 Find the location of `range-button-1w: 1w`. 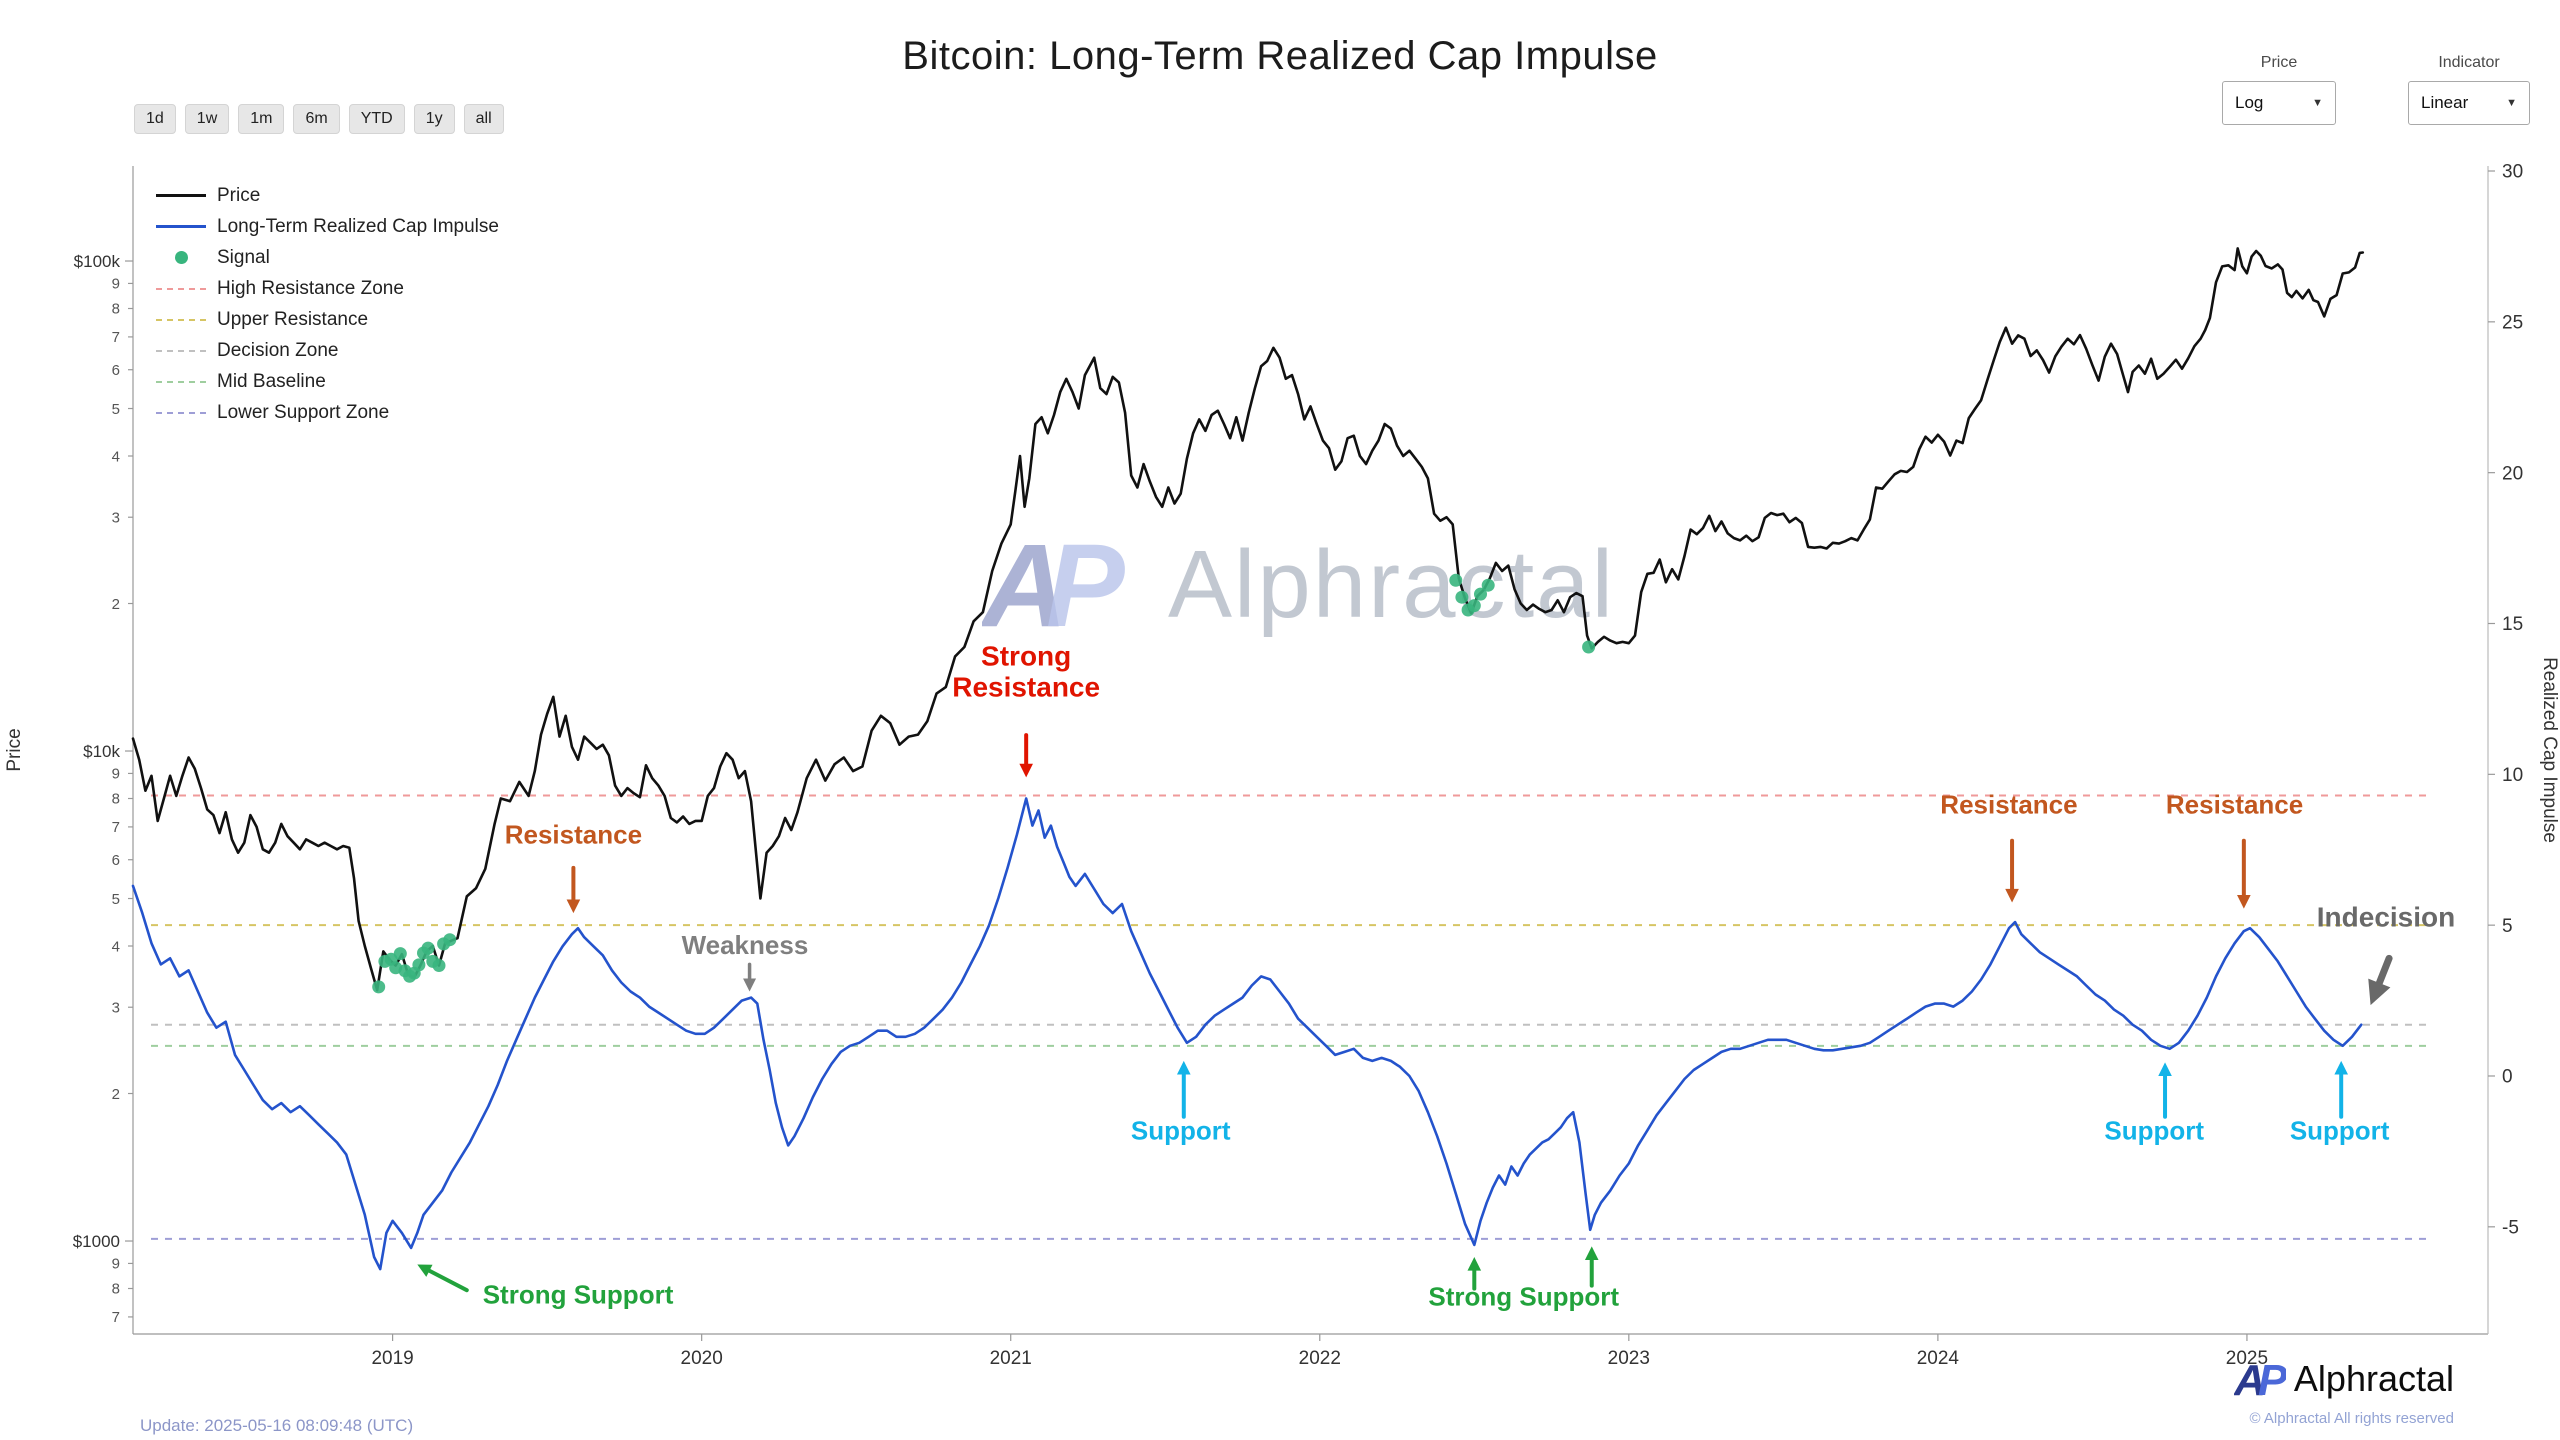

range-button-1w: 1w is located at coordinates (207, 119).